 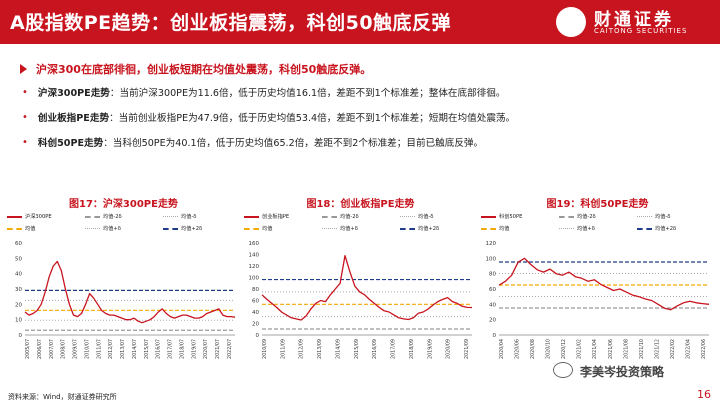 I want to click on x-tick-label: 2021/06, so click(x=611, y=349).